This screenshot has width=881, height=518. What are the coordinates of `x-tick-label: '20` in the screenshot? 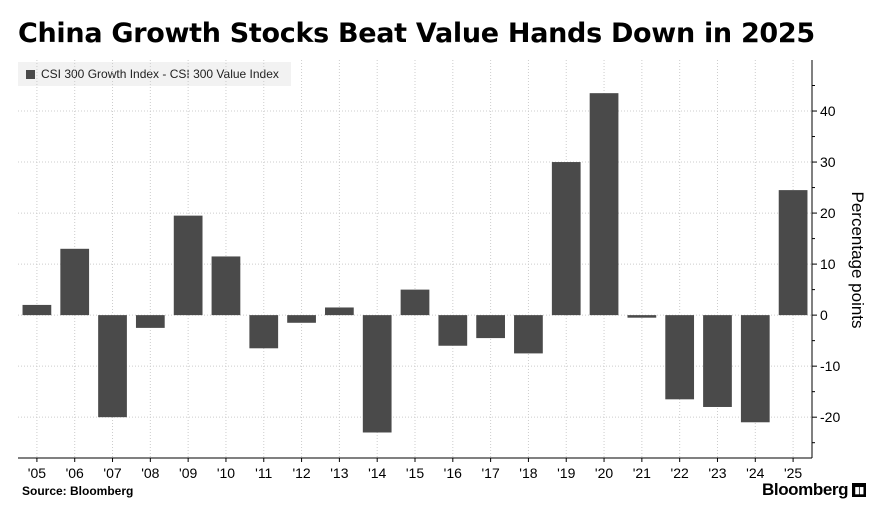 It's located at (604, 473).